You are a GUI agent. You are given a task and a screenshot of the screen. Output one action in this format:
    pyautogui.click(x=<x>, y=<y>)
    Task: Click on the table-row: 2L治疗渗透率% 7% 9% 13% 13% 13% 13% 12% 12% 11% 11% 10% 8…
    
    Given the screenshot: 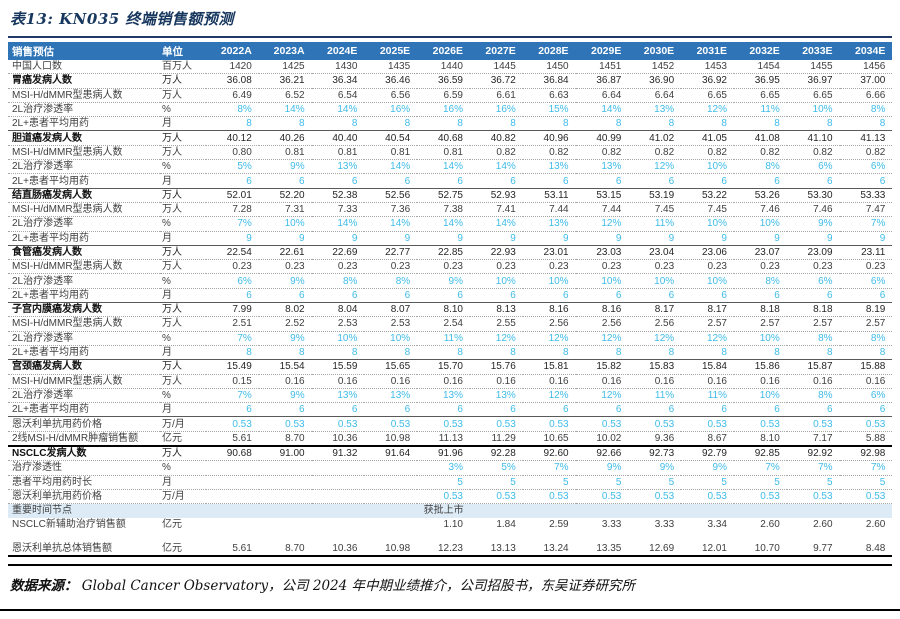 What is the action you would take?
    pyautogui.click(x=450, y=396)
    